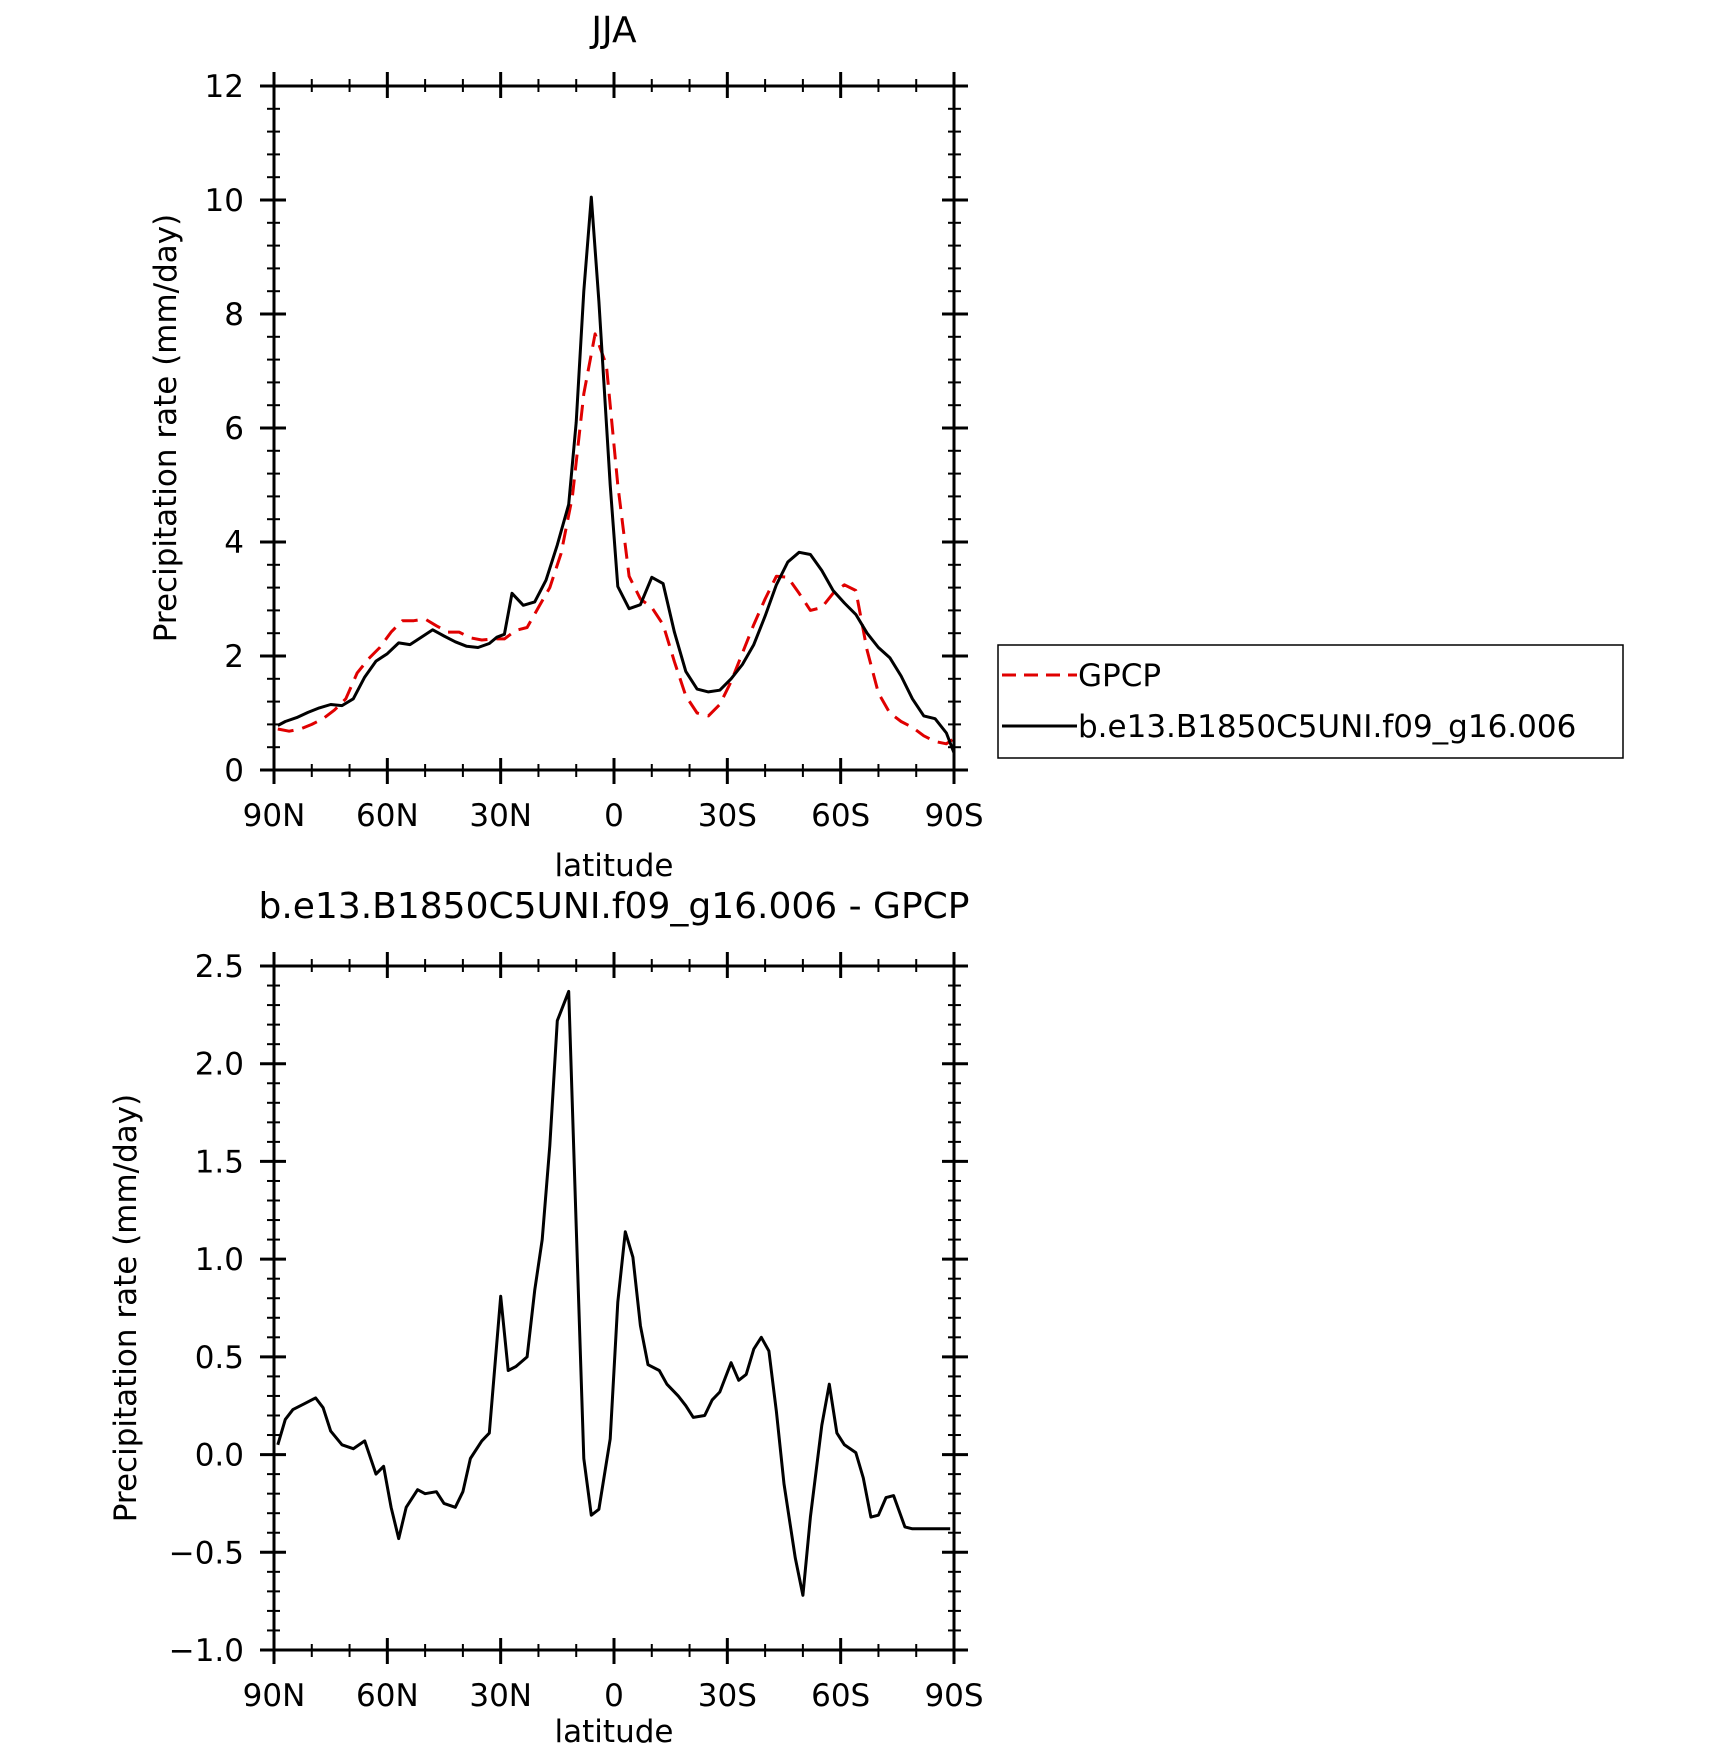 The width and height of the screenshot is (1710, 1745). I want to click on top-y-tick-label: 2, so click(234, 657).